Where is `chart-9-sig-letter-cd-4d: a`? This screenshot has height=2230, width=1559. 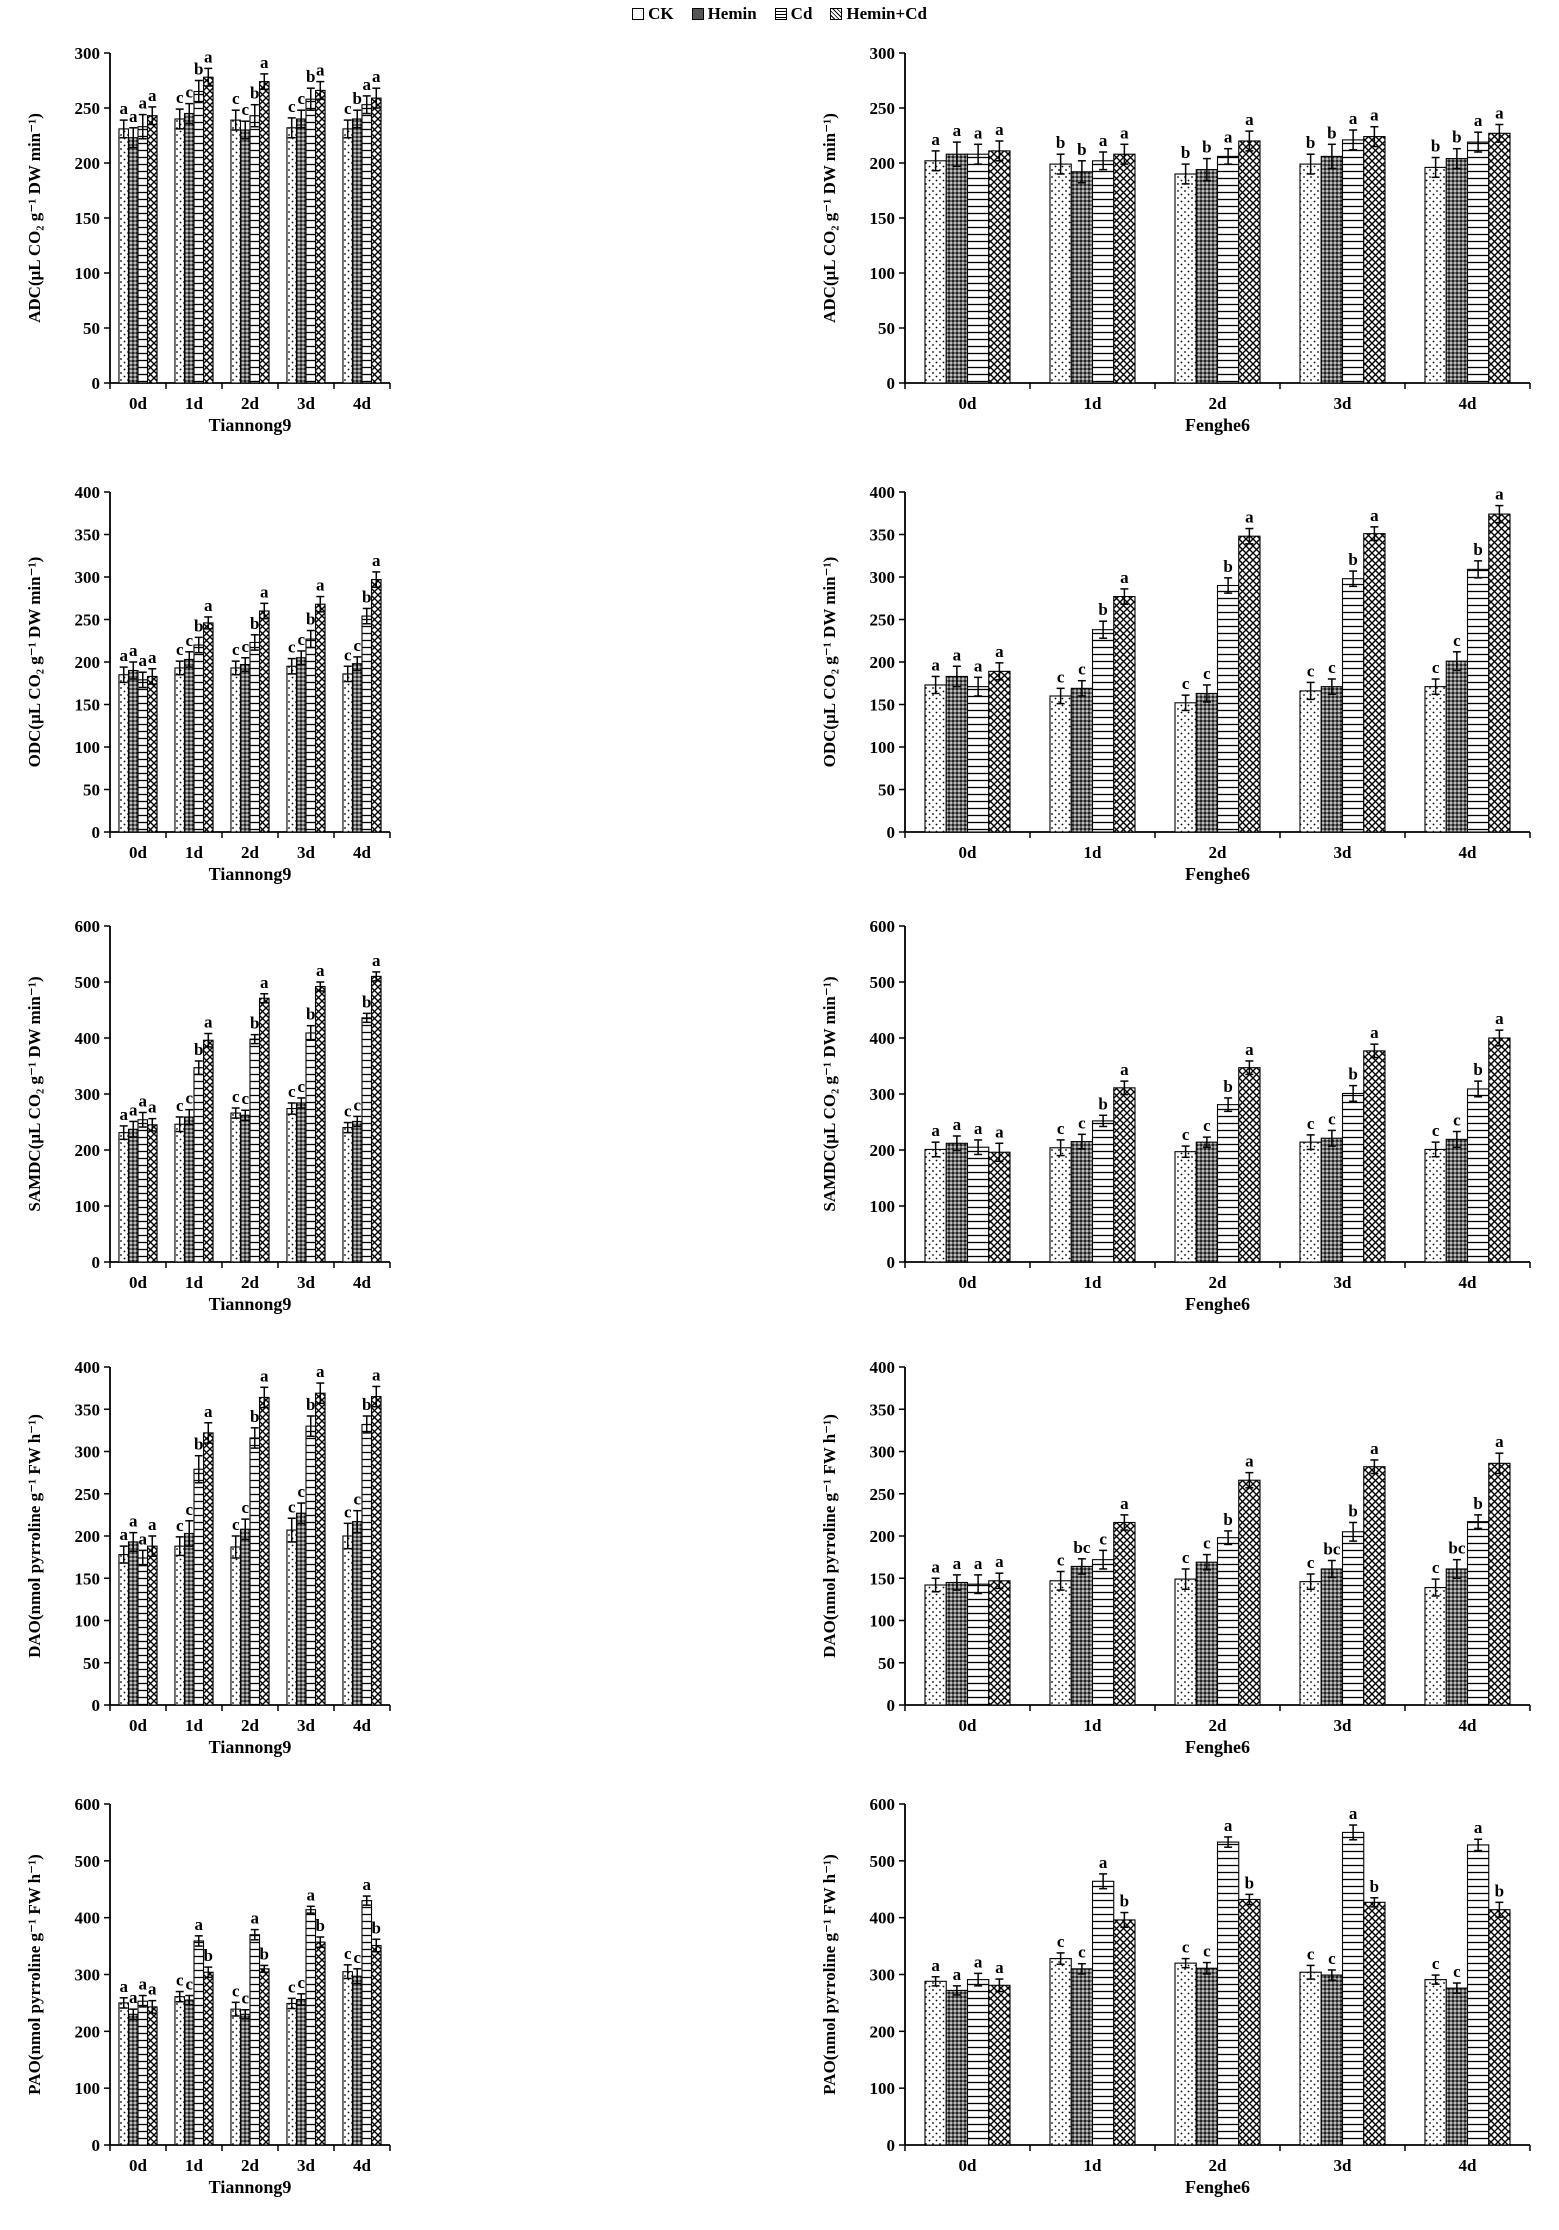
chart-9-sig-letter-cd-4d: a is located at coordinates (367, 1884).